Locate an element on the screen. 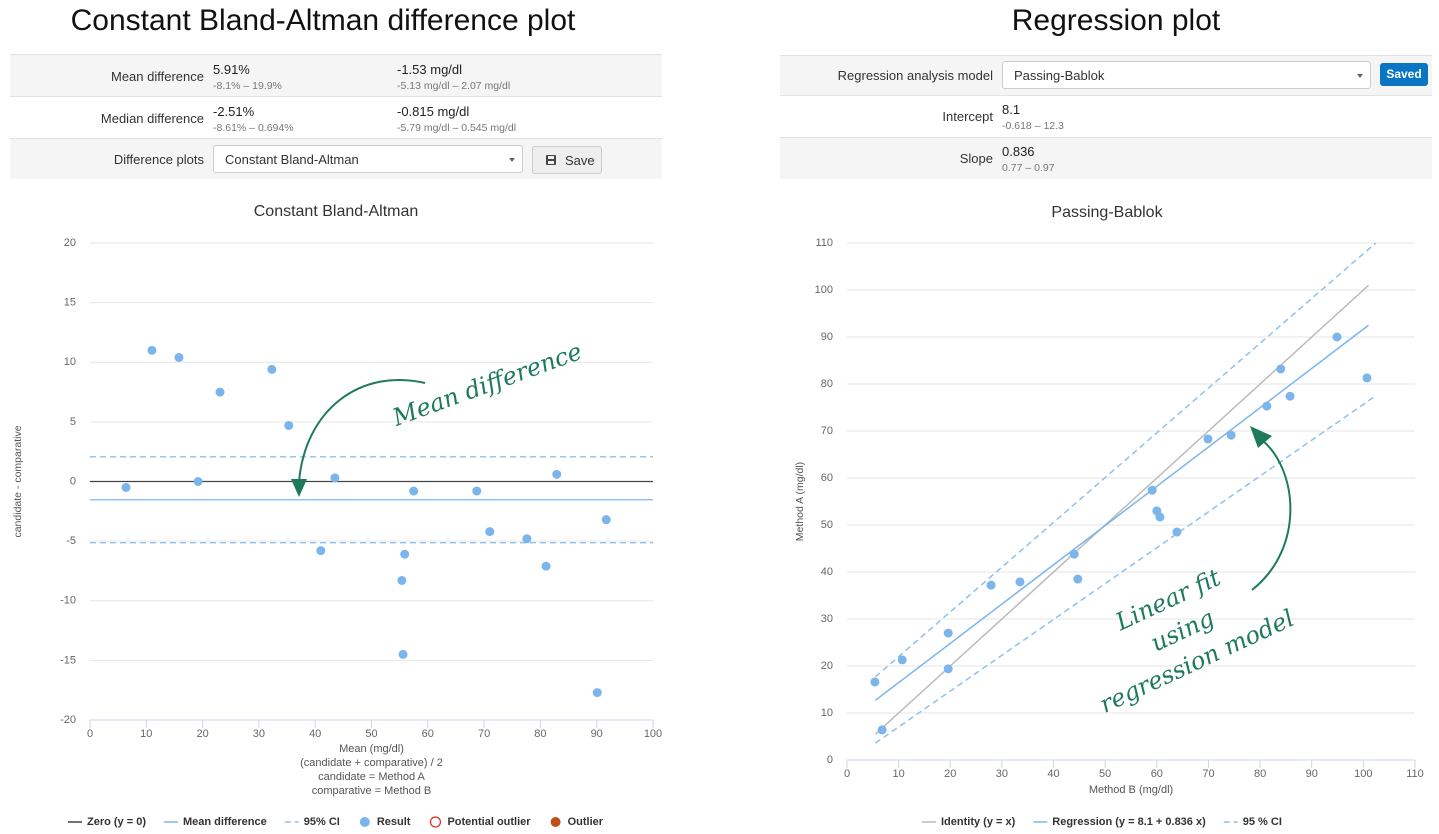 The image size is (1439, 834). legend-label: Result is located at coordinates (394, 822).